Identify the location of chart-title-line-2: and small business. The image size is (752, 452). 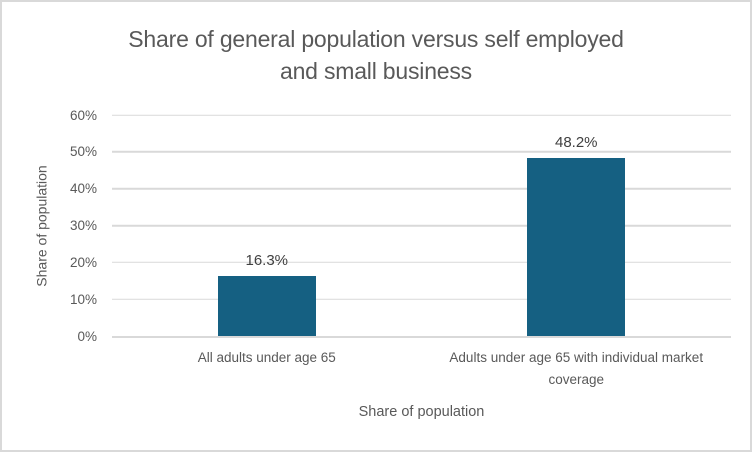
(375, 71).